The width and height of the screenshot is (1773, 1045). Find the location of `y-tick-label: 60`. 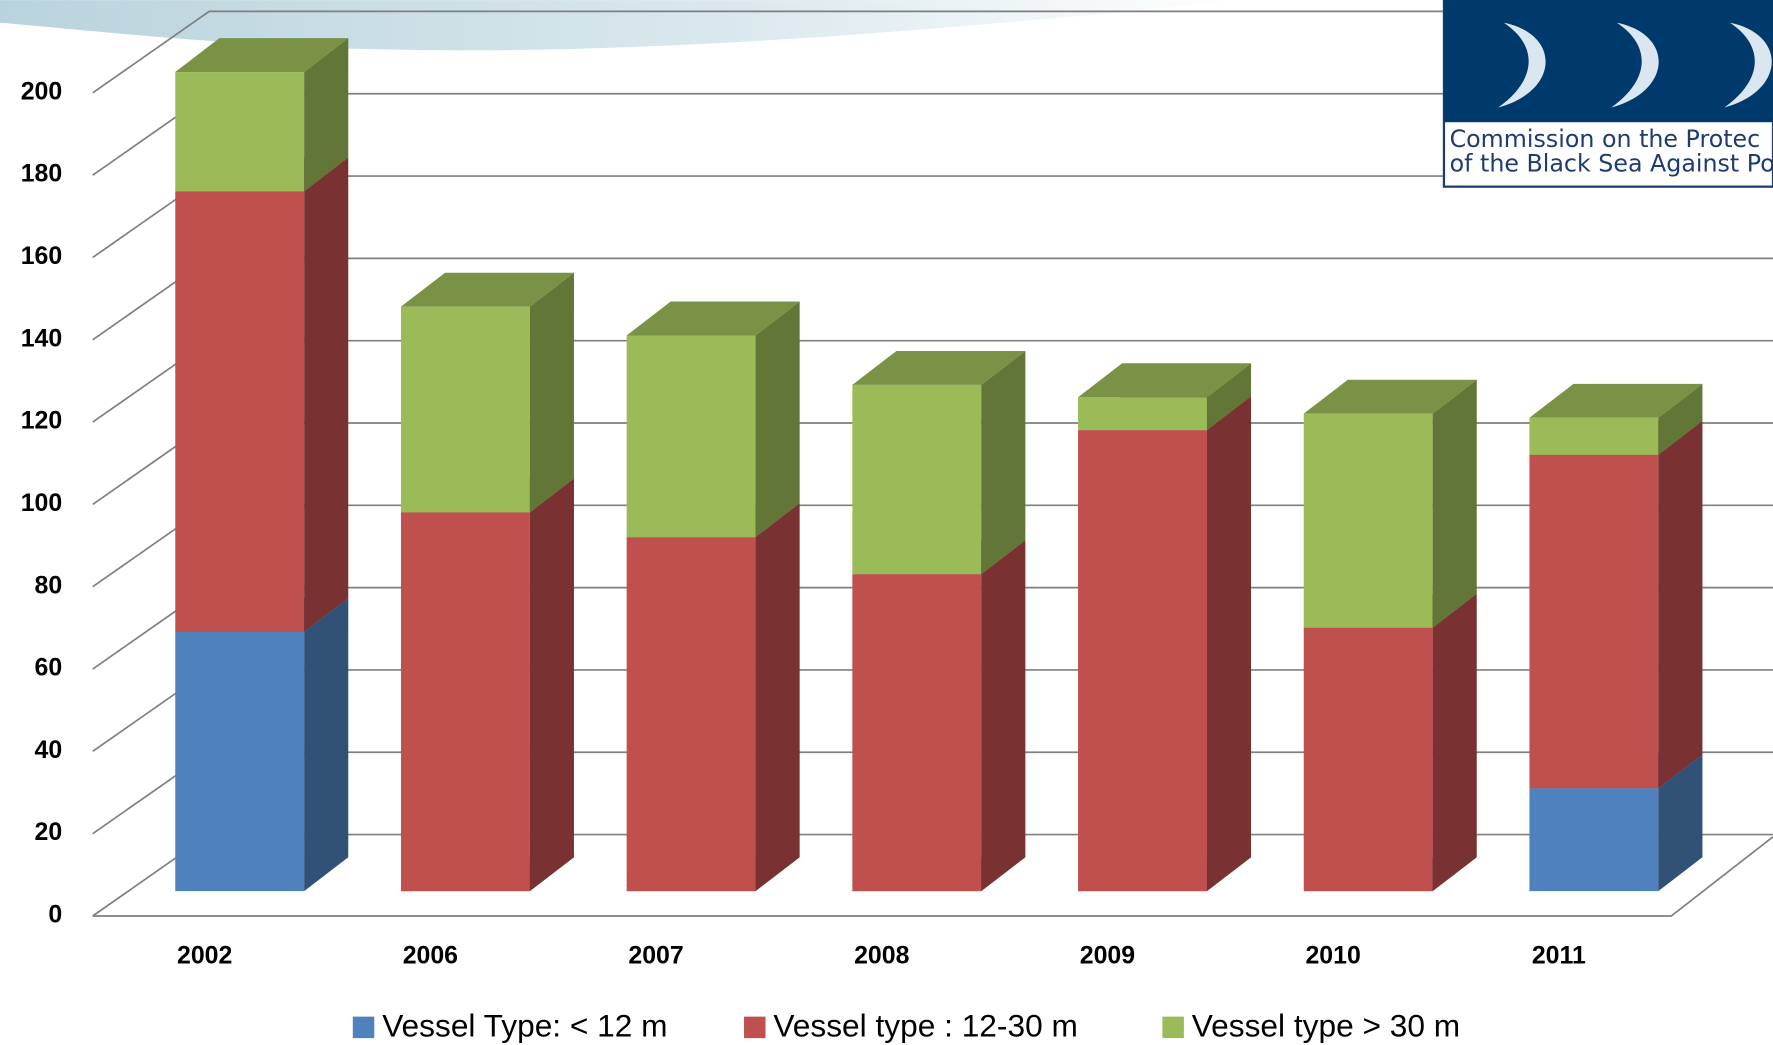

y-tick-label: 60 is located at coordinates (49, 668).